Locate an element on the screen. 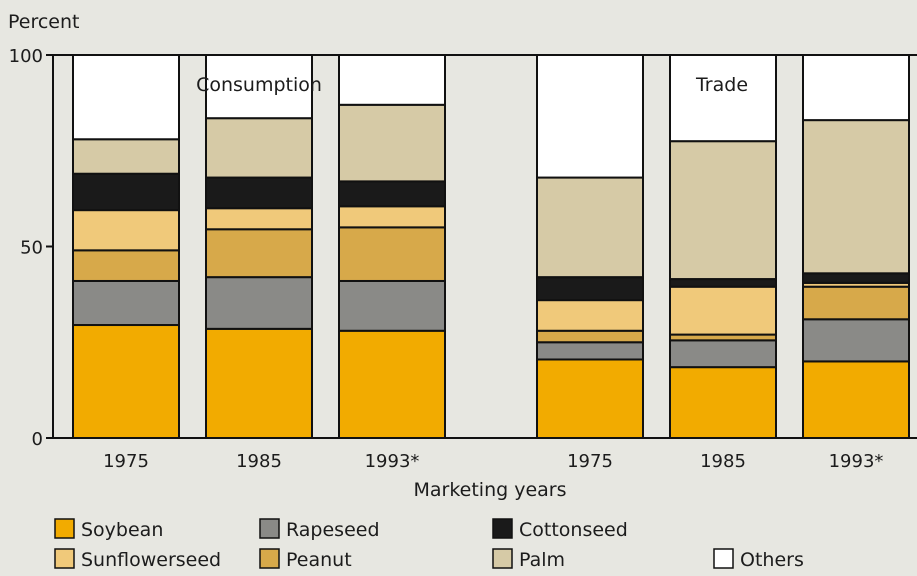 This screenshot has width=917, height=576. legend-label-peanut: Peanut is located at coordinates (319, 560).